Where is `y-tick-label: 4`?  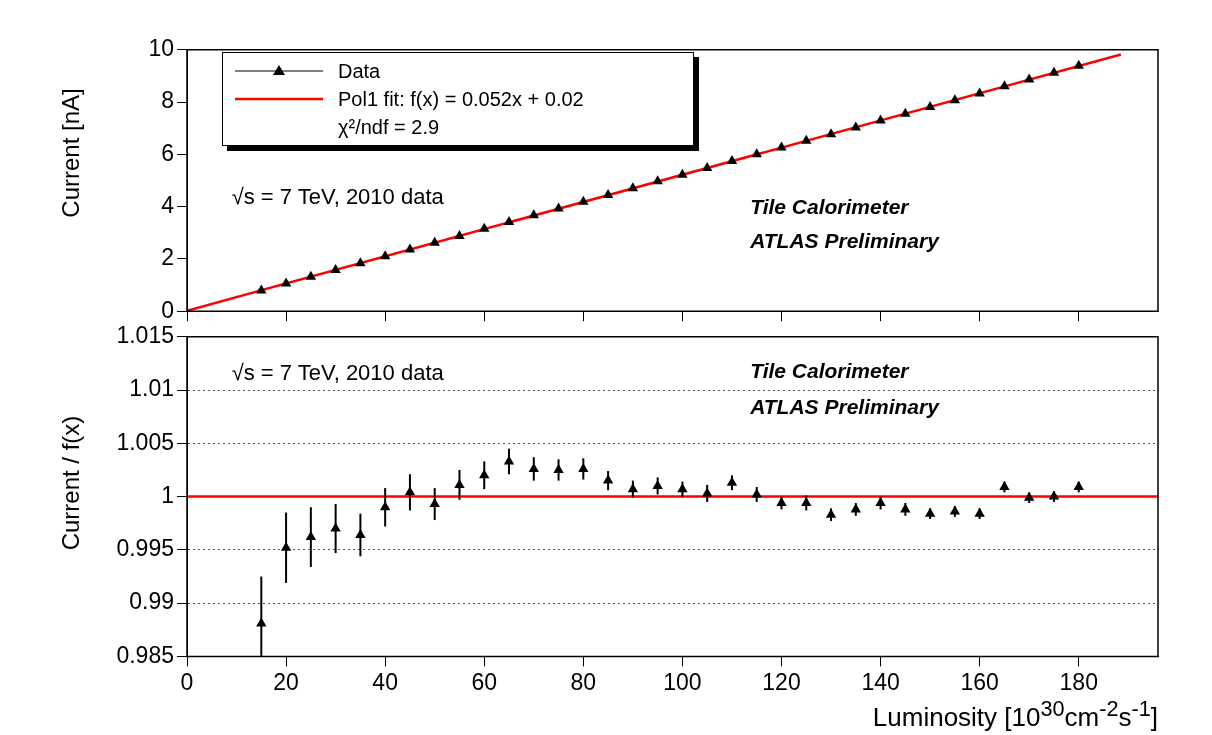 y-tick-label: 4 is located at coordinates (168, 204).